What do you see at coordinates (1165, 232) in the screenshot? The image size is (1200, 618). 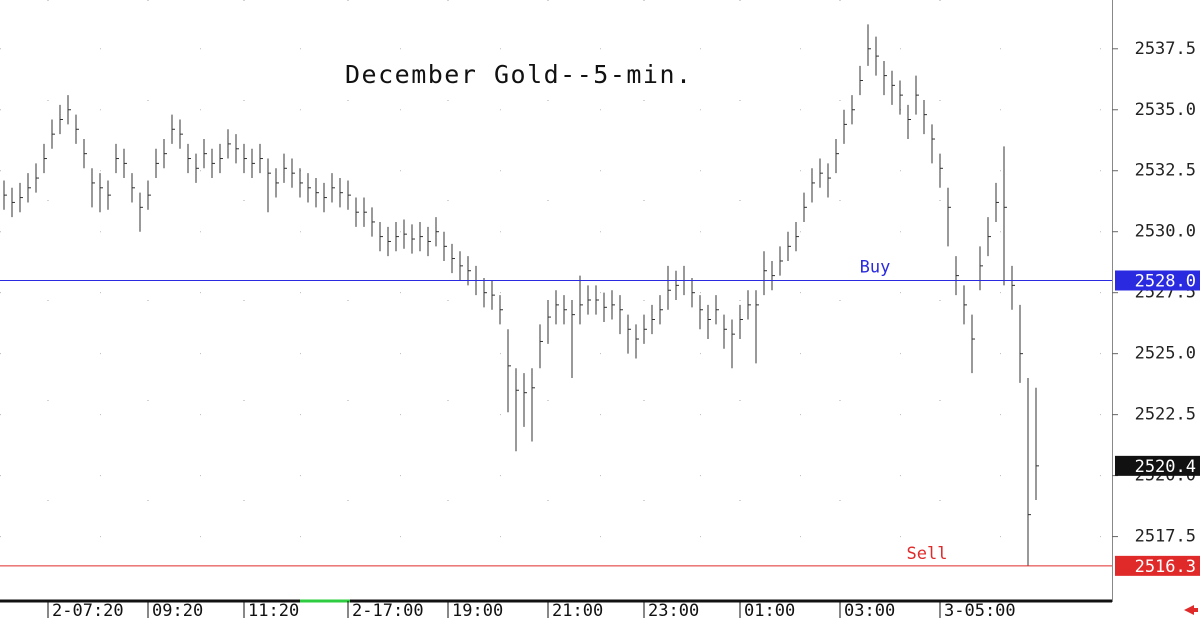 I see `y-tick-label: 2530.0` at bounding box center [1165, 232].